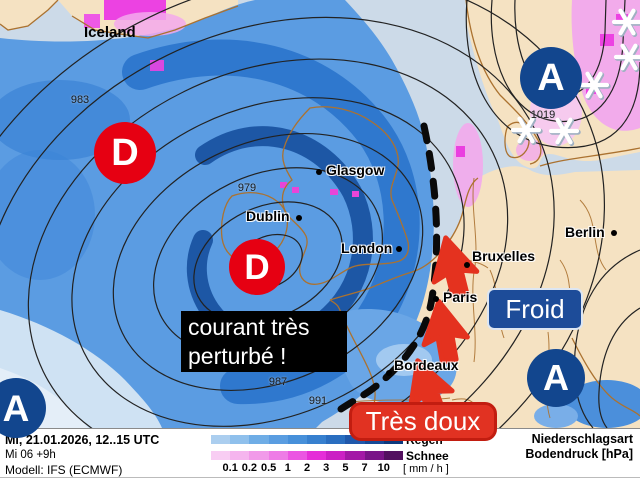 Image resolution: width=640 pixels, height=478 pixels. What do you see at coordinates (80, 100) in the screenshot?
I see `isobar-label-983: 983` at bounding box center [80, 100].